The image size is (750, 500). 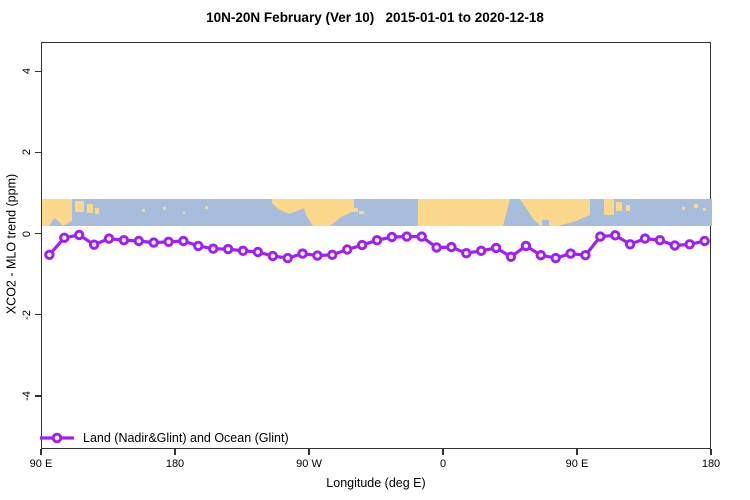 What do you see at coordinates (27, 314) in the screenshot?
I see `y-tick-label: -2` at bounding box center [27, 314].